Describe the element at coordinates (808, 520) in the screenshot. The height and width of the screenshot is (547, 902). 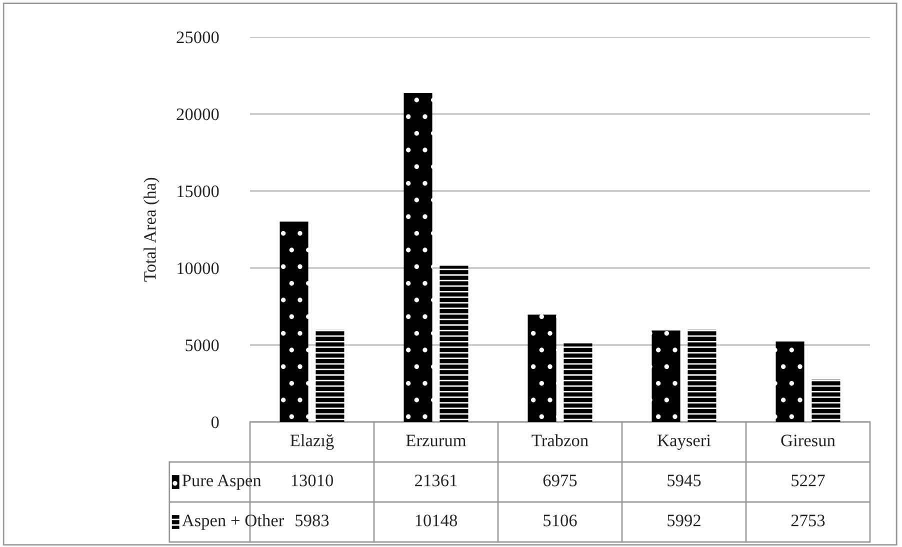
I see `data-label: 2753` at that location.